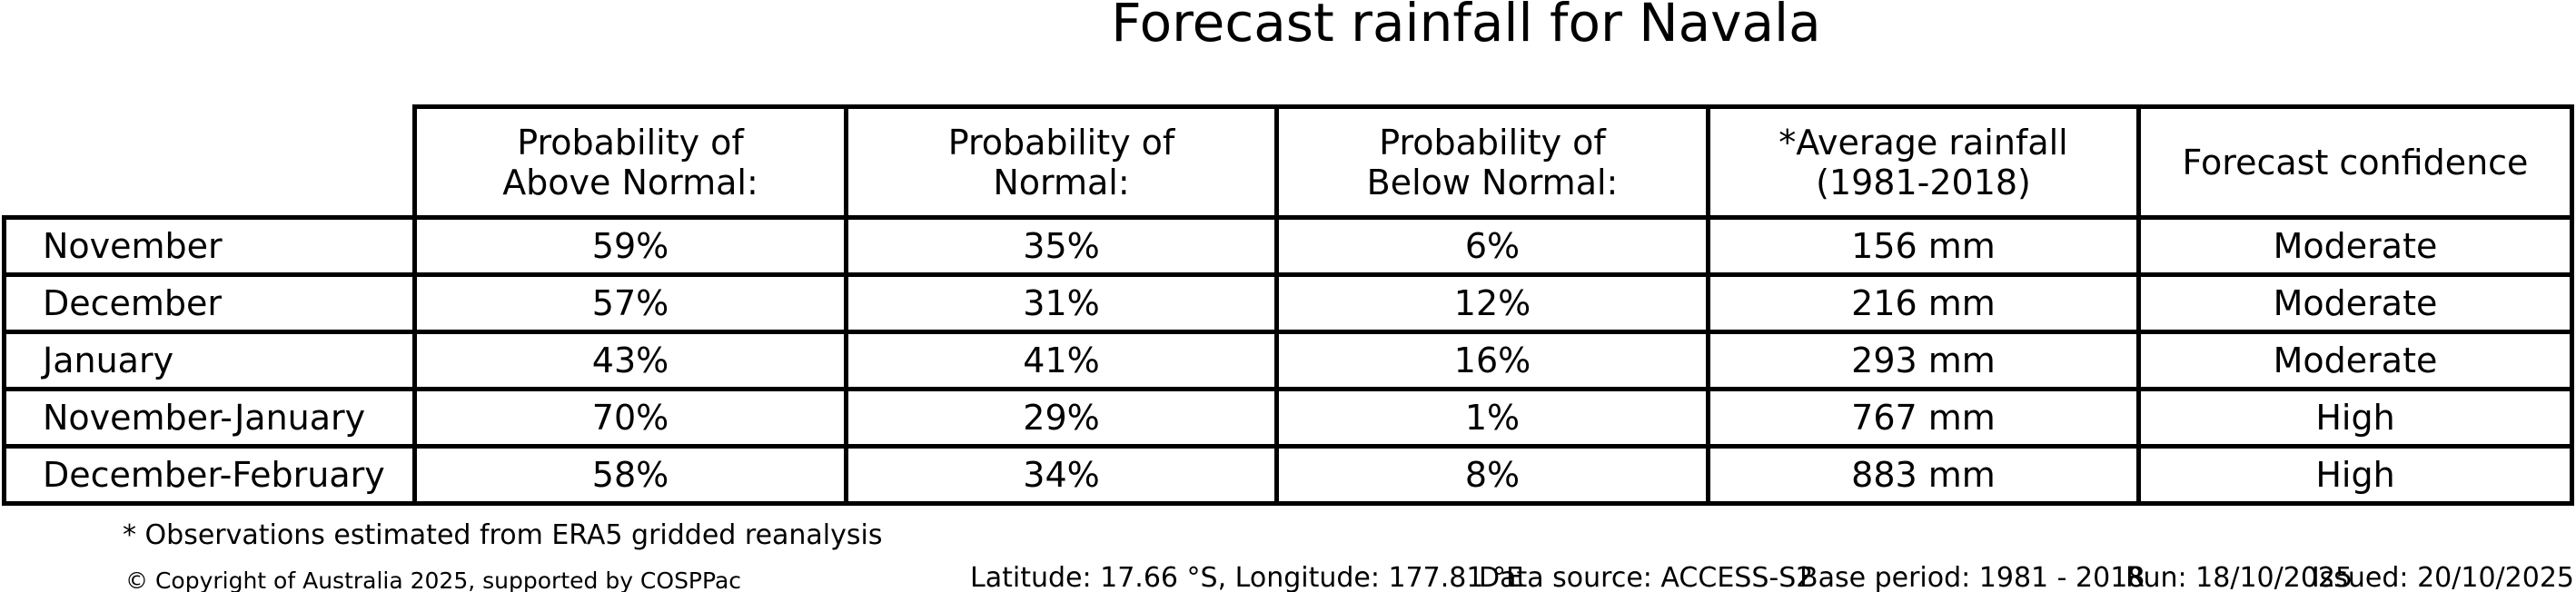  What do you see at coordinates (1492, 475) in the screenshot?
I see `cell-below-normal: 8%` at bounding box center [1492, 475].